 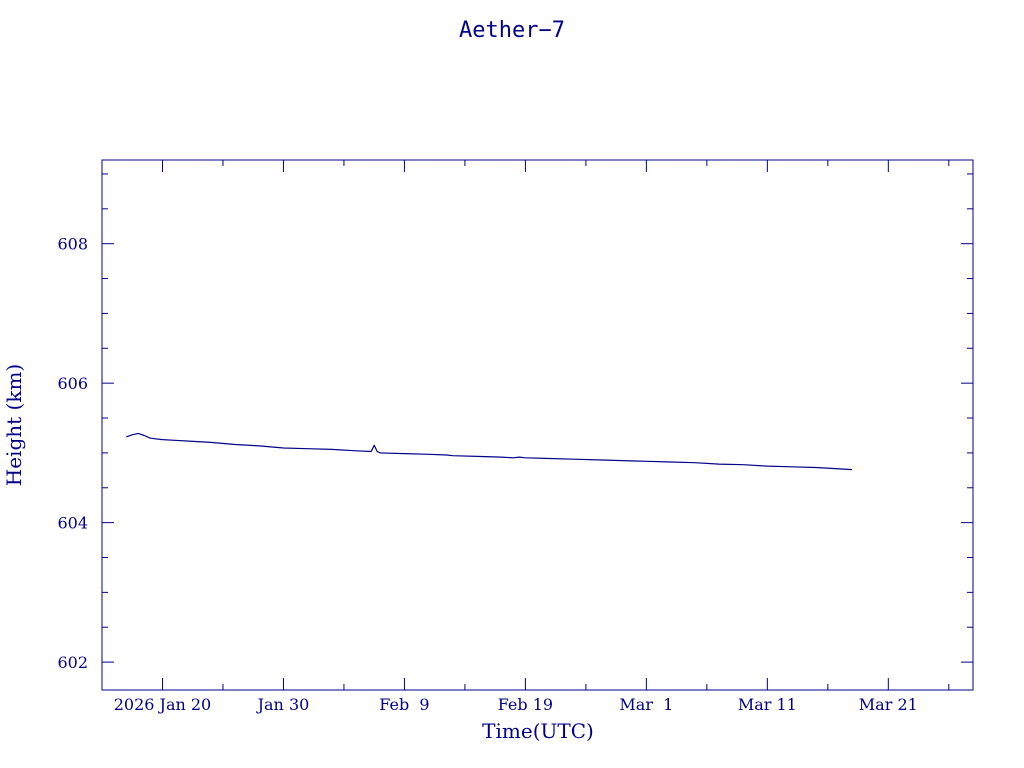 I want to click on y-axis-label: Height (km), so click(x=14, y=425).